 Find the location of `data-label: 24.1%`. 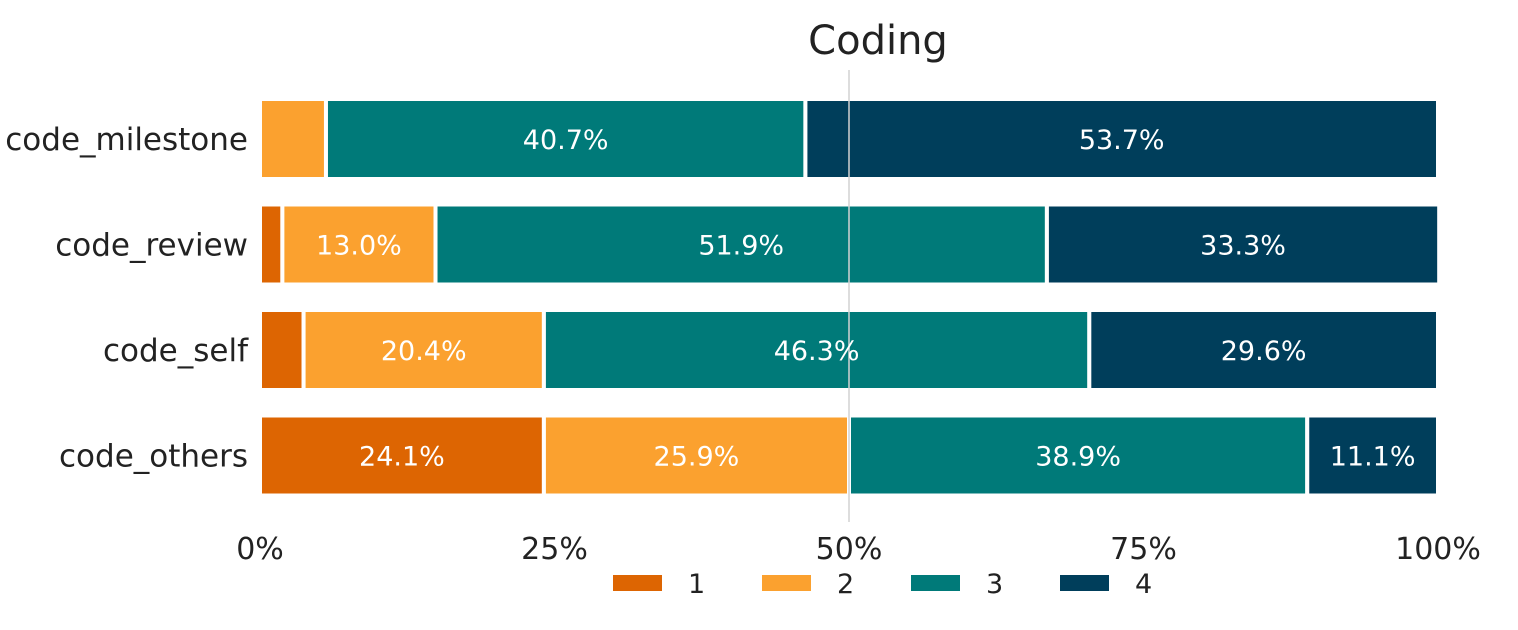

data-label: 24.1% is located at coordinates (402, 457).